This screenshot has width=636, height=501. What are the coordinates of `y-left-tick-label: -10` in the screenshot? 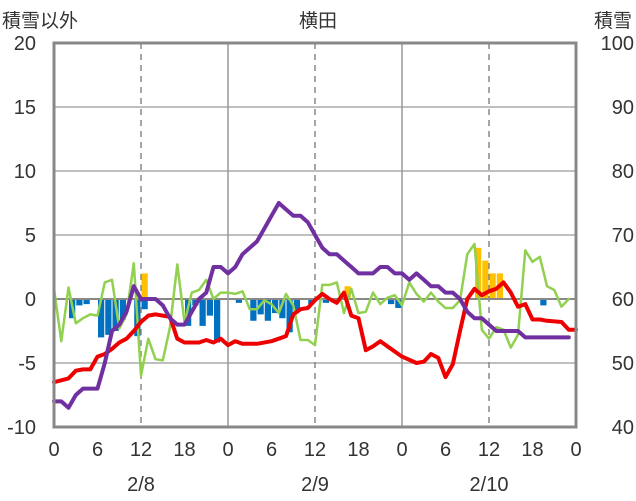 It's located at (21, 428).